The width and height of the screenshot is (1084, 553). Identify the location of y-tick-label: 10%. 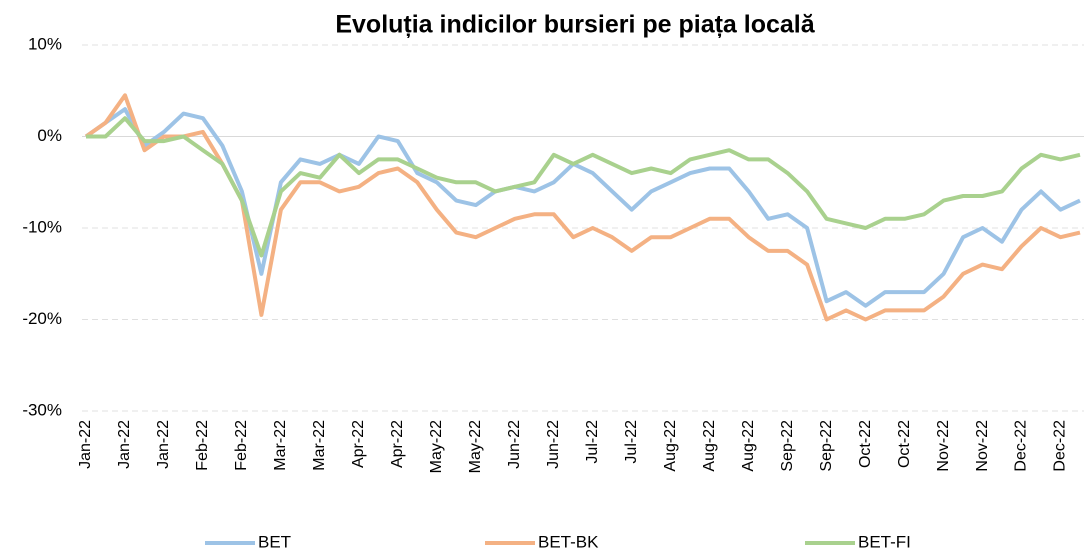
(45, 43).